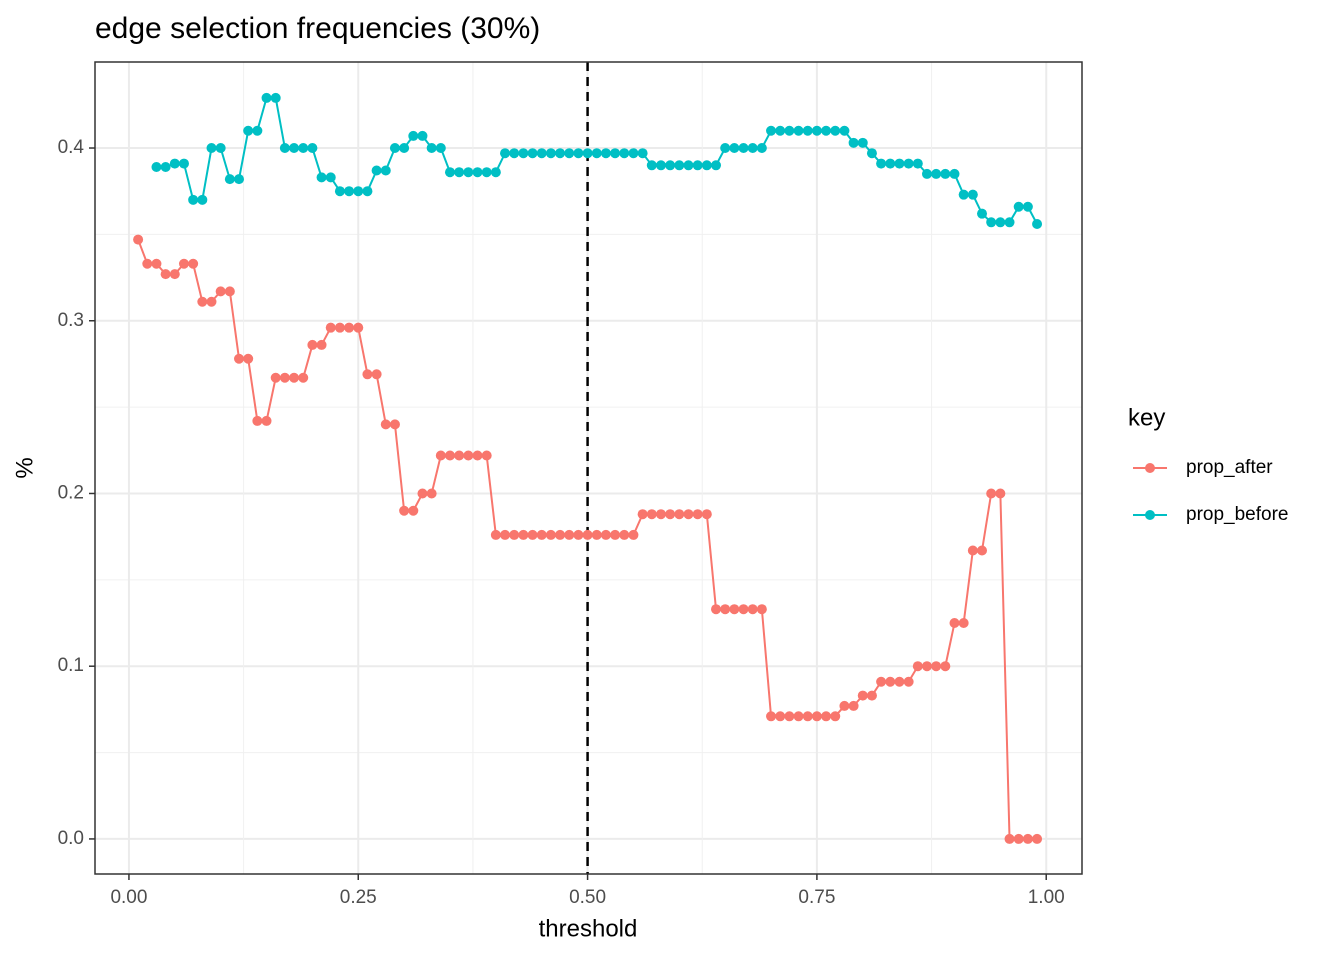  What do you see at coordinates (71, 492) in the screenshot?
I see `y-tick-label: 0.2` at bounding box center [71, 492].